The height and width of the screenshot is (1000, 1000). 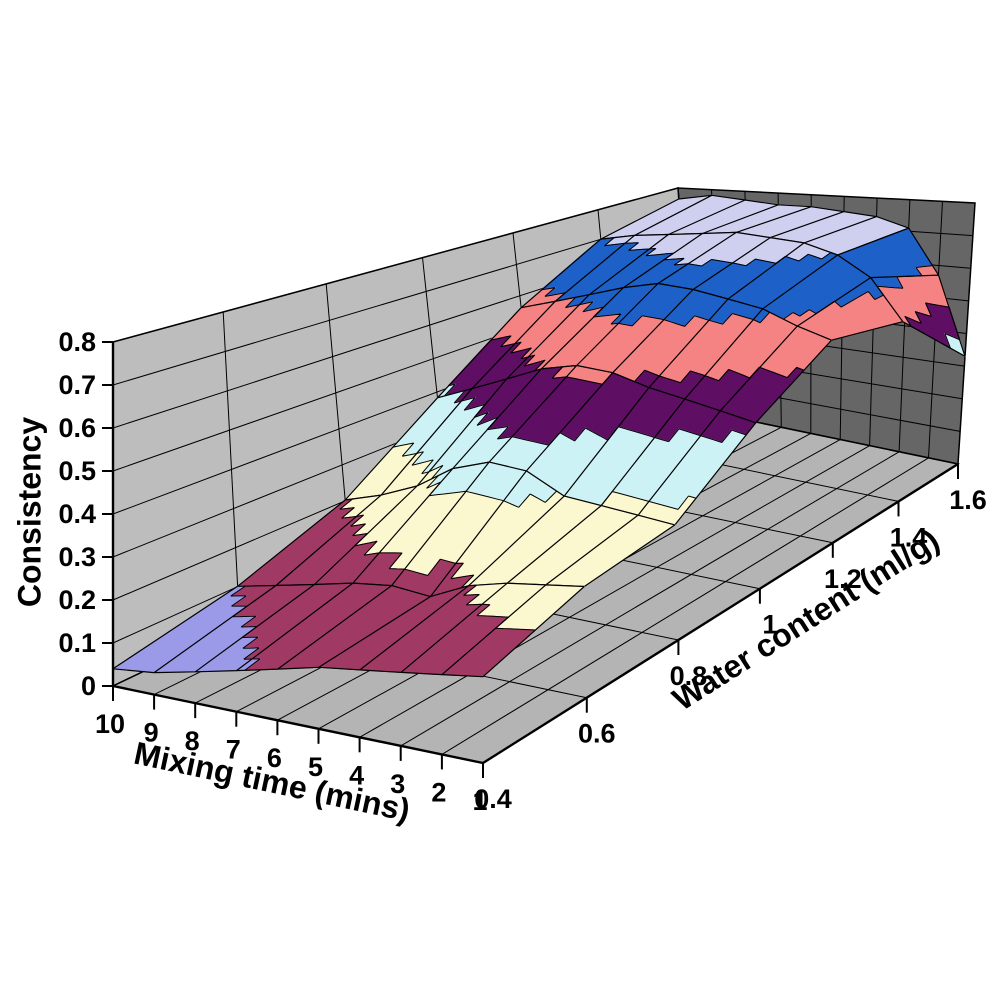 I want to click on z-tick-label: 0.1, so click(x=77, y=643).